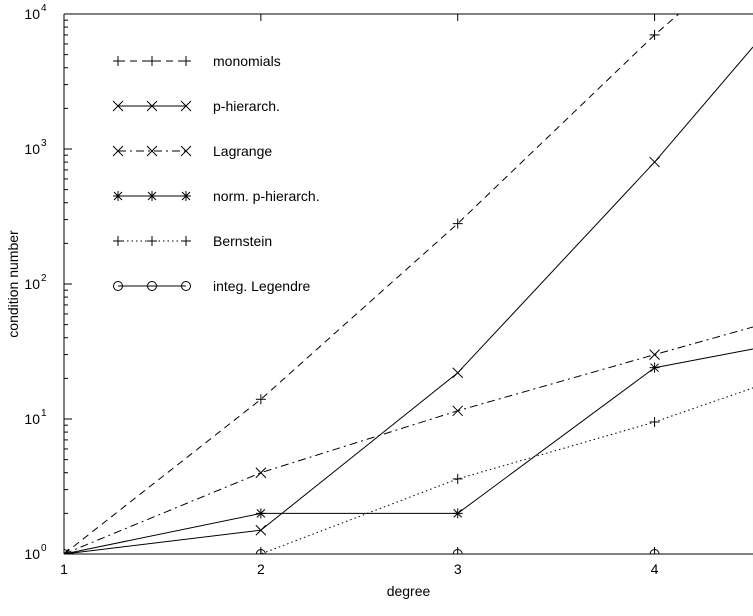  I want to click on legend-entry-bernstein: Bernstein, so click(192, 241).